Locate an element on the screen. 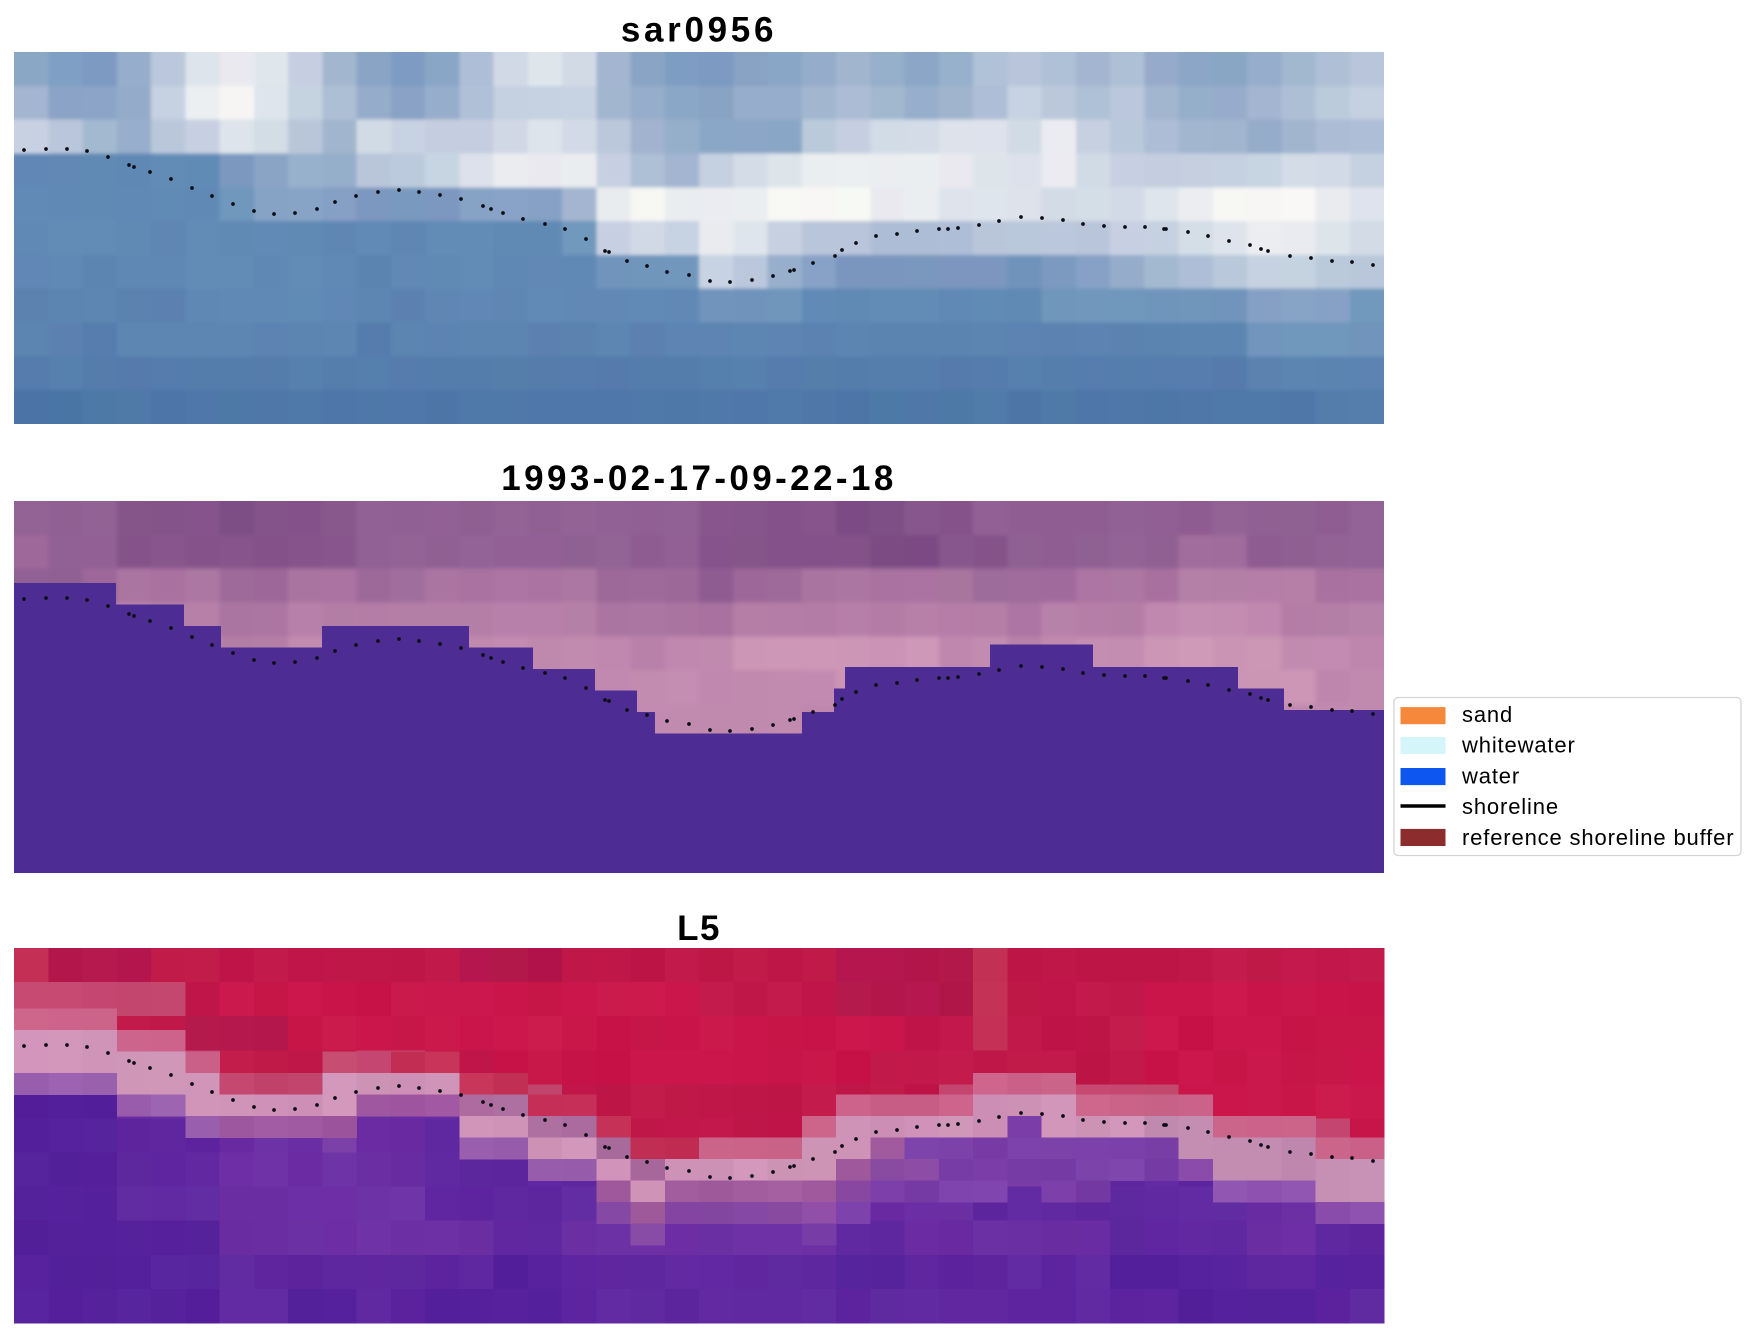 The image size is (1755, 1342). svg-text: reference shoreline buffer is located at coordinates (1598, 837).